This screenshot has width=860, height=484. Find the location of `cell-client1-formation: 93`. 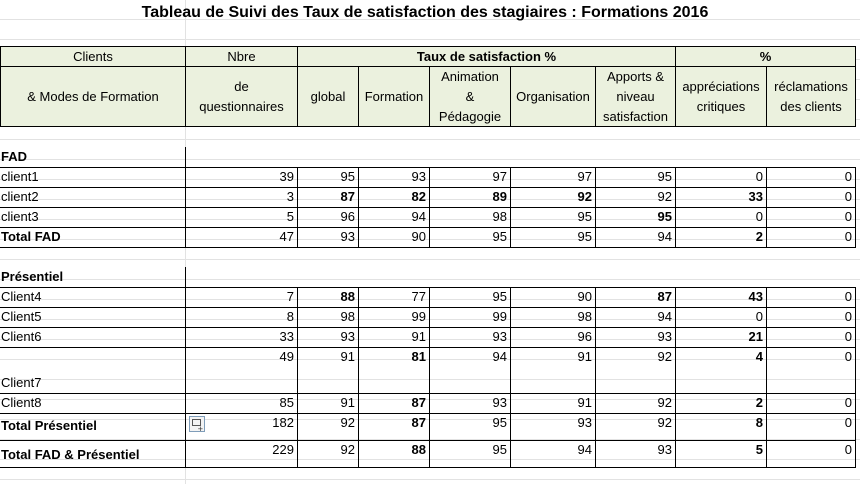

cell-client1-formation: 93 is located at coordinates (418, 176).